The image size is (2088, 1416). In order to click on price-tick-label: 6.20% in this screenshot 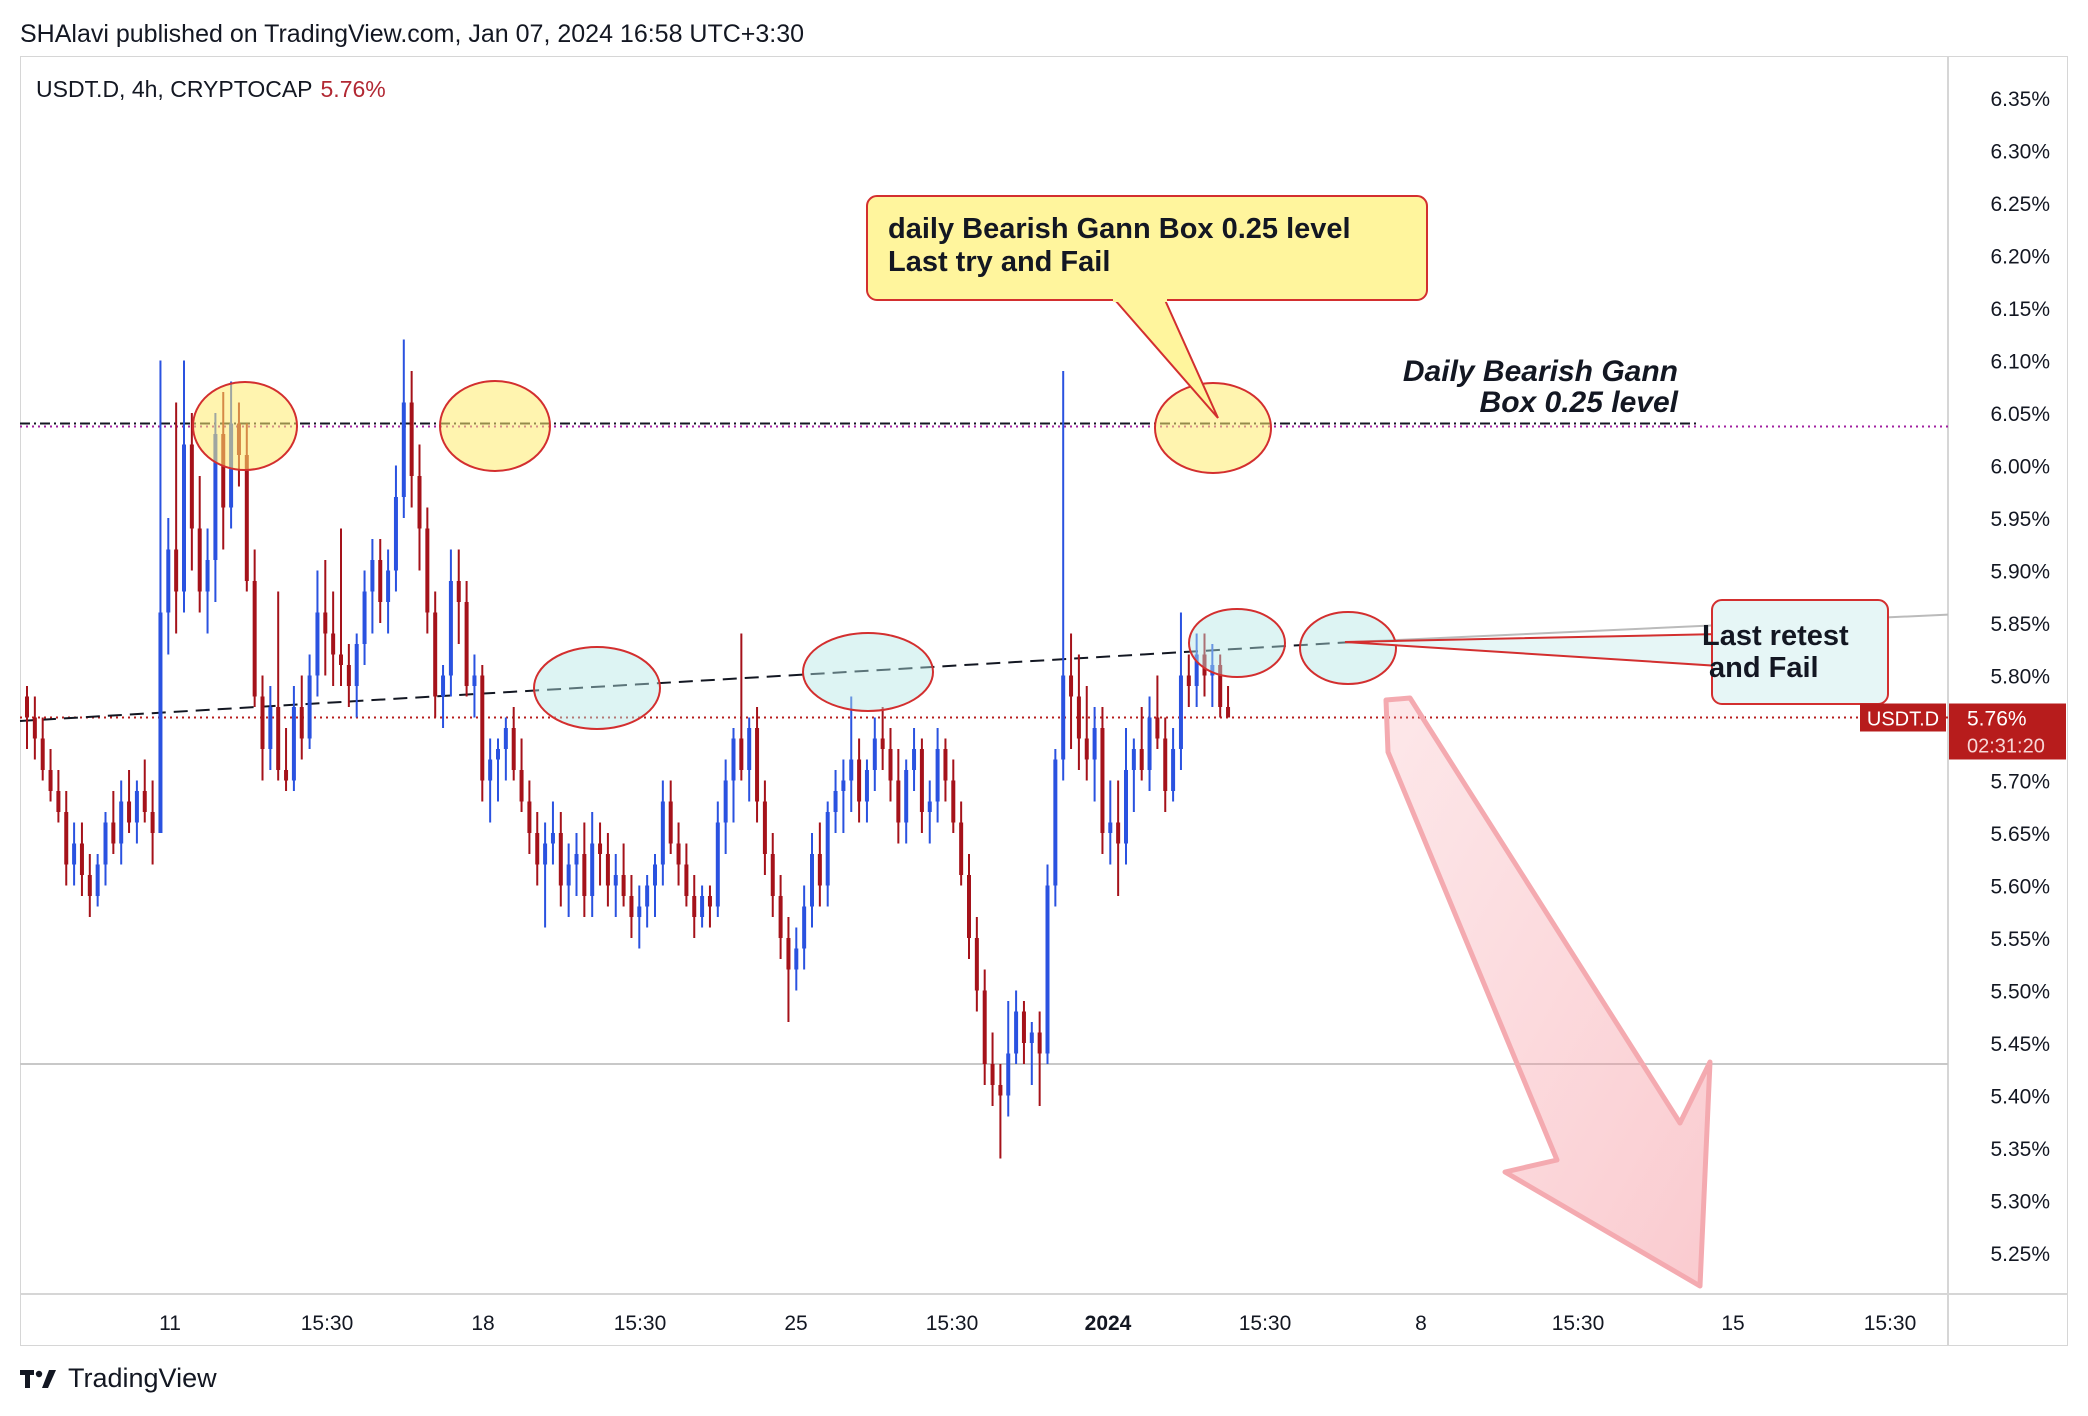, I will do `click(2020, 257)`.